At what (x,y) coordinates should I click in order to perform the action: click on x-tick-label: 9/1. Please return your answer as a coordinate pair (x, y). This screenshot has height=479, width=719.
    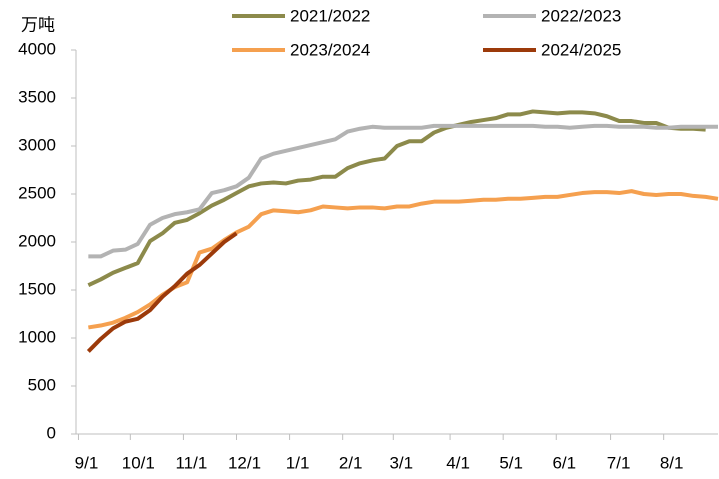
    Looking at the image, I should click on (87, 462).